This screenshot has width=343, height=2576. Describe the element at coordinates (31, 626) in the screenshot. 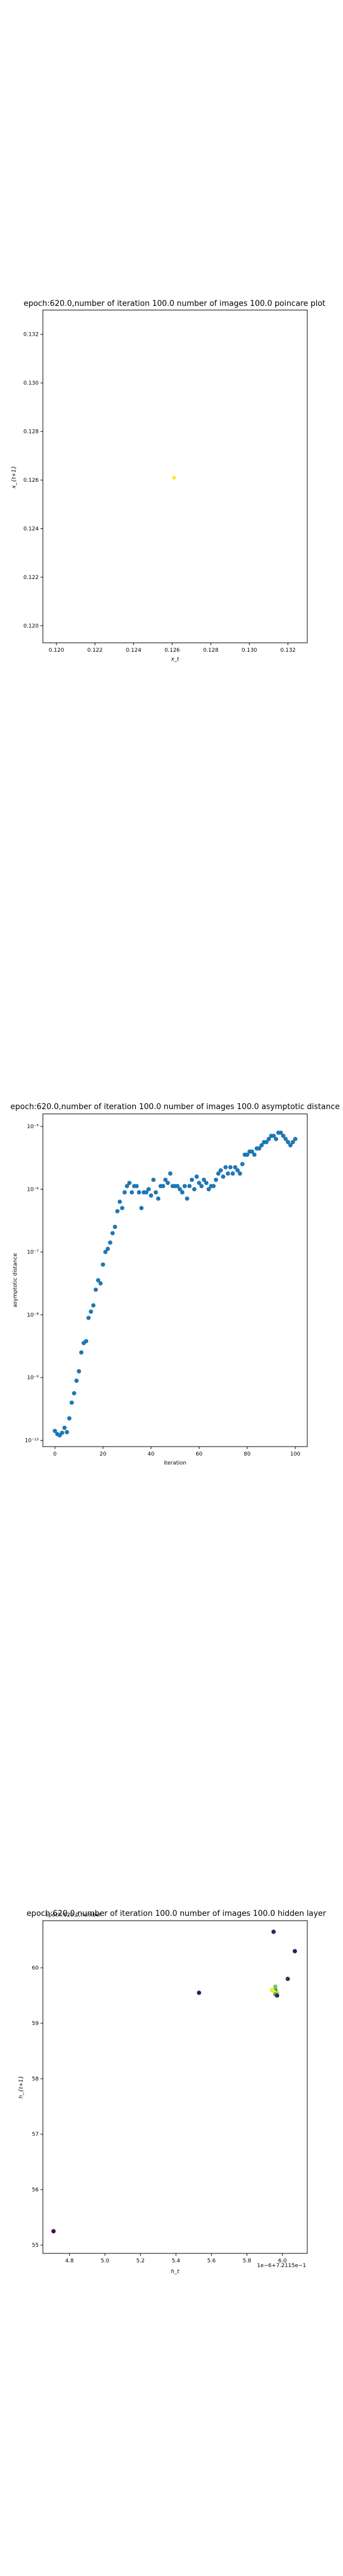

I see `poincare-plot-y-tick-label: 0.120` at that location.